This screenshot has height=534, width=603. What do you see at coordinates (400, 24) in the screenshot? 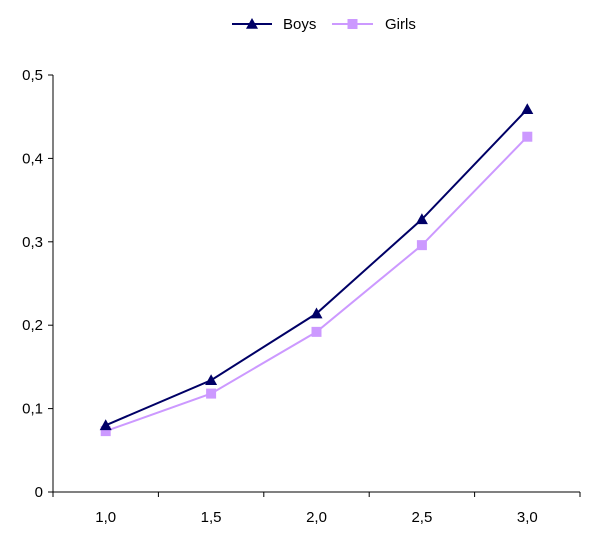
I see `legend-label-girls: Girls` at bounding box center [400, 24].